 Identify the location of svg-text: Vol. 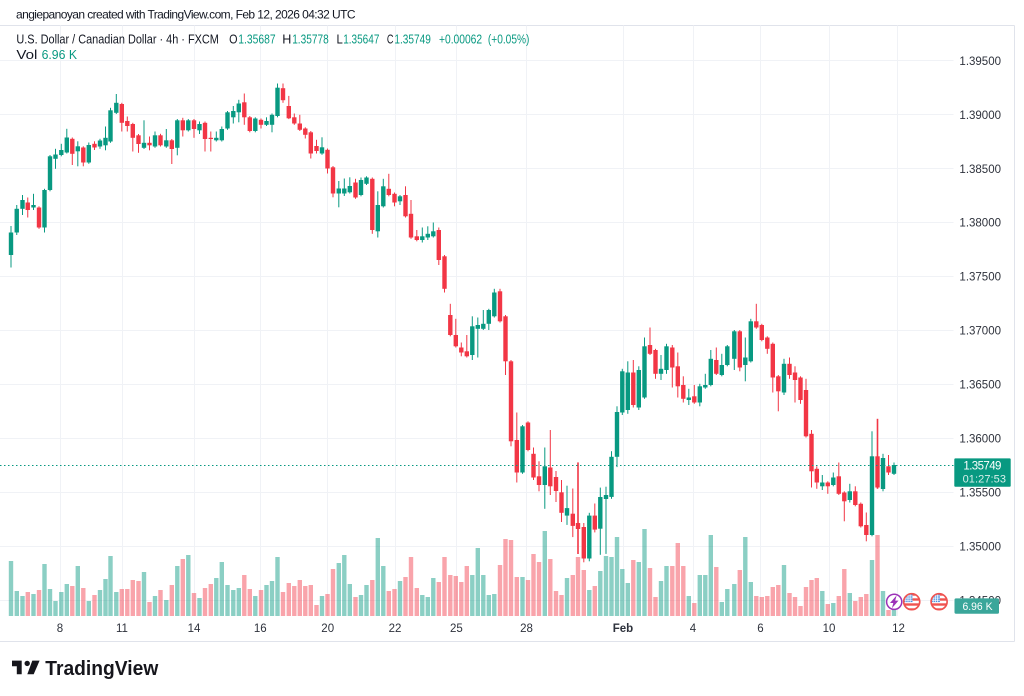
(26, 54).